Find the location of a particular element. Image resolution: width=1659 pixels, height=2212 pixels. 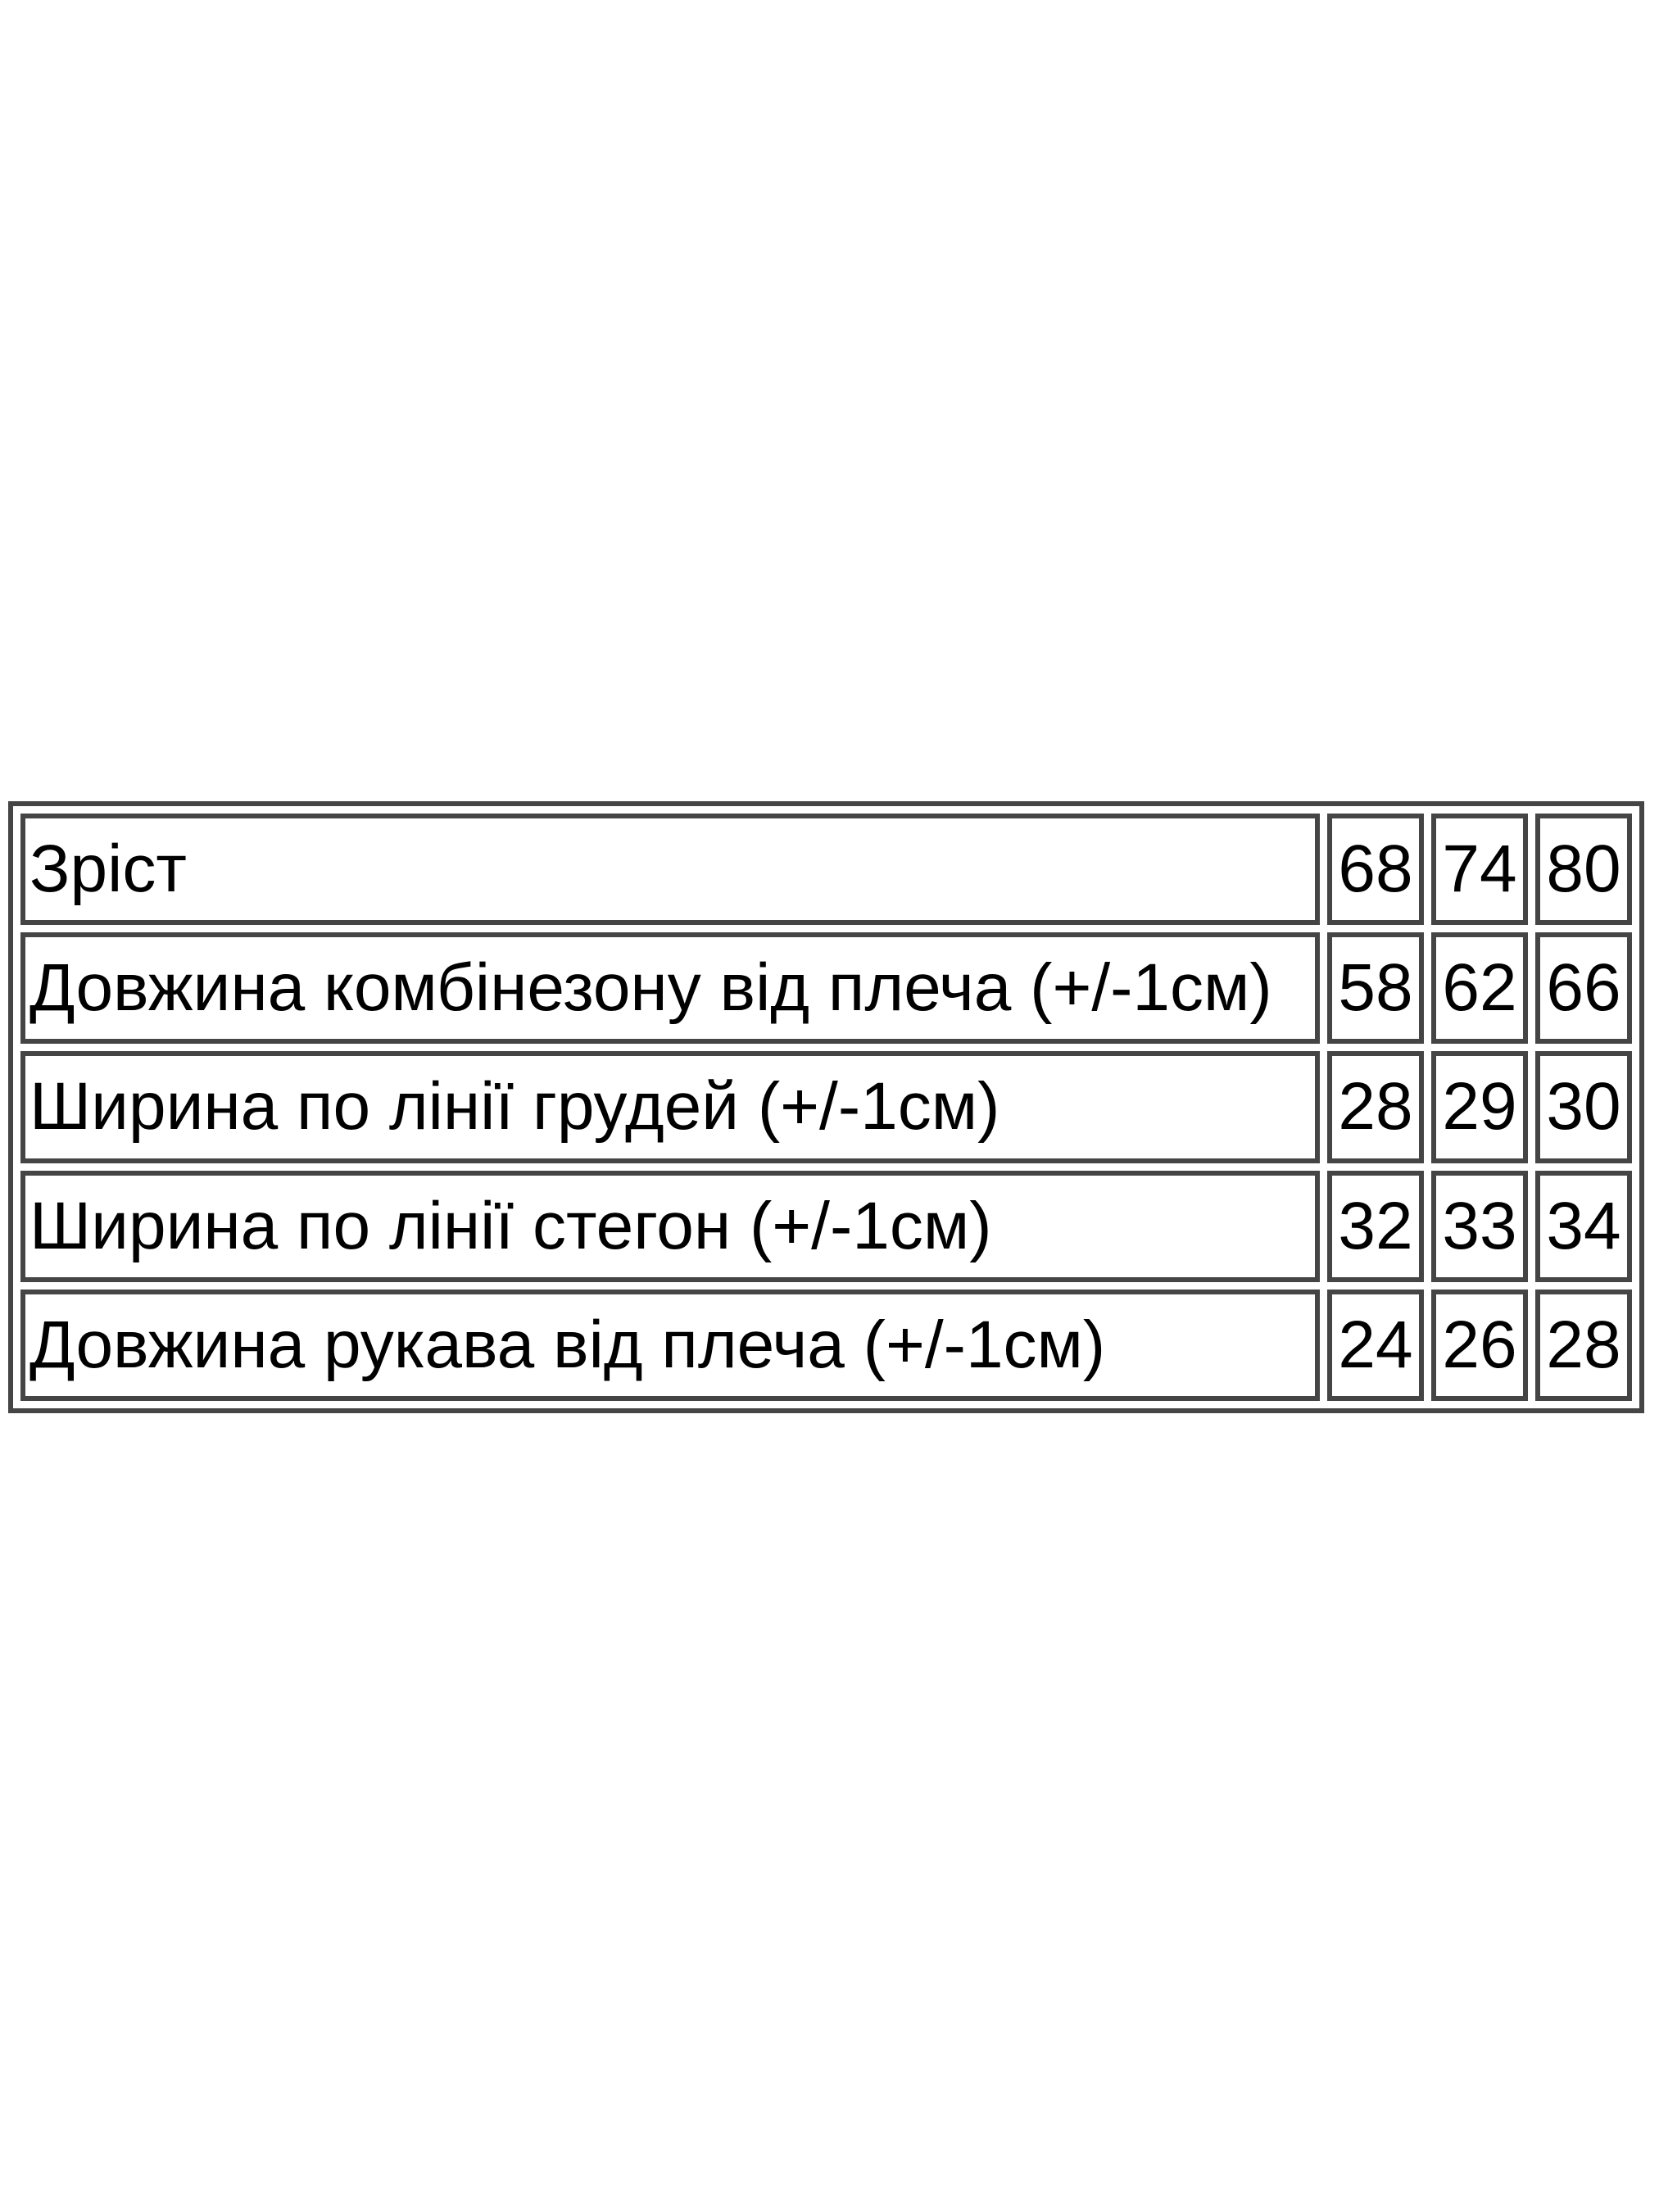

row-value: 58 is located at coordinates (1375, 988).